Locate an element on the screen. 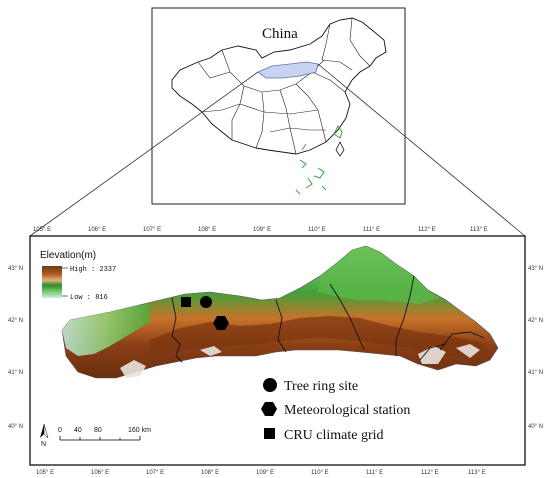  lon-tick-bottom: 111° E is located at coordinates (374, 473).